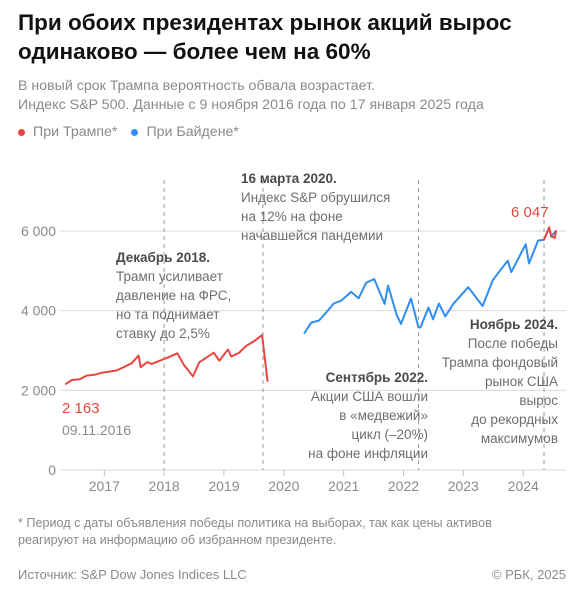 The width and height of the screenshot is (584, 600). I want to click on annotation-dec2018-line: Трамп усиливает, so click(169, 276).